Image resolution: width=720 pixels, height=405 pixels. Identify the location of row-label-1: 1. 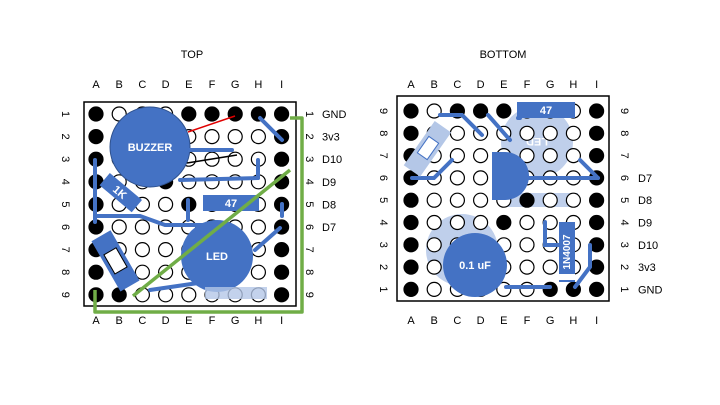
(624, 289).